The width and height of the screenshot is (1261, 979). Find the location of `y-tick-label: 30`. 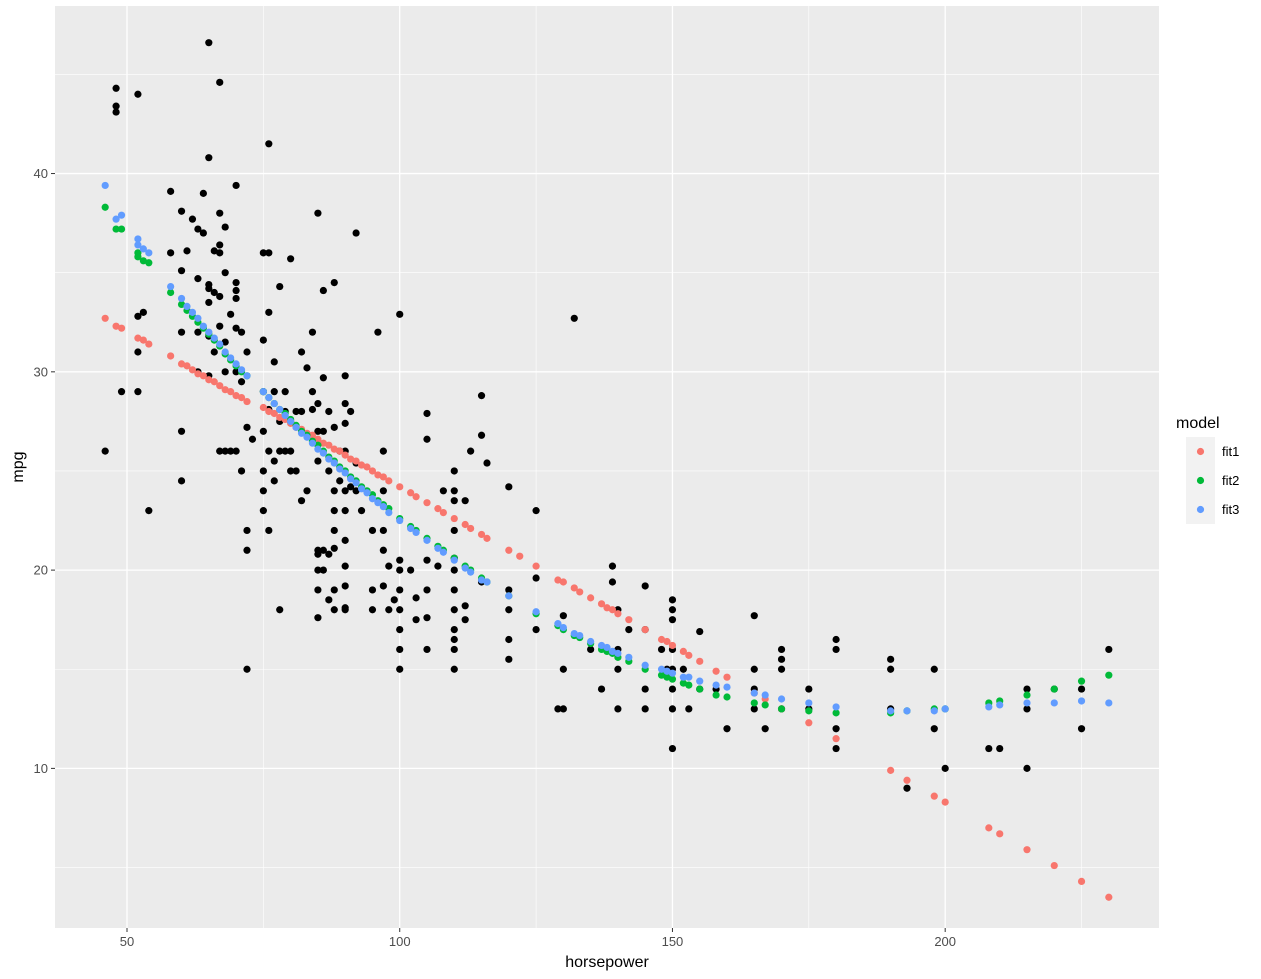

y-tick-label: 30 is located at coordinates (41, 371).